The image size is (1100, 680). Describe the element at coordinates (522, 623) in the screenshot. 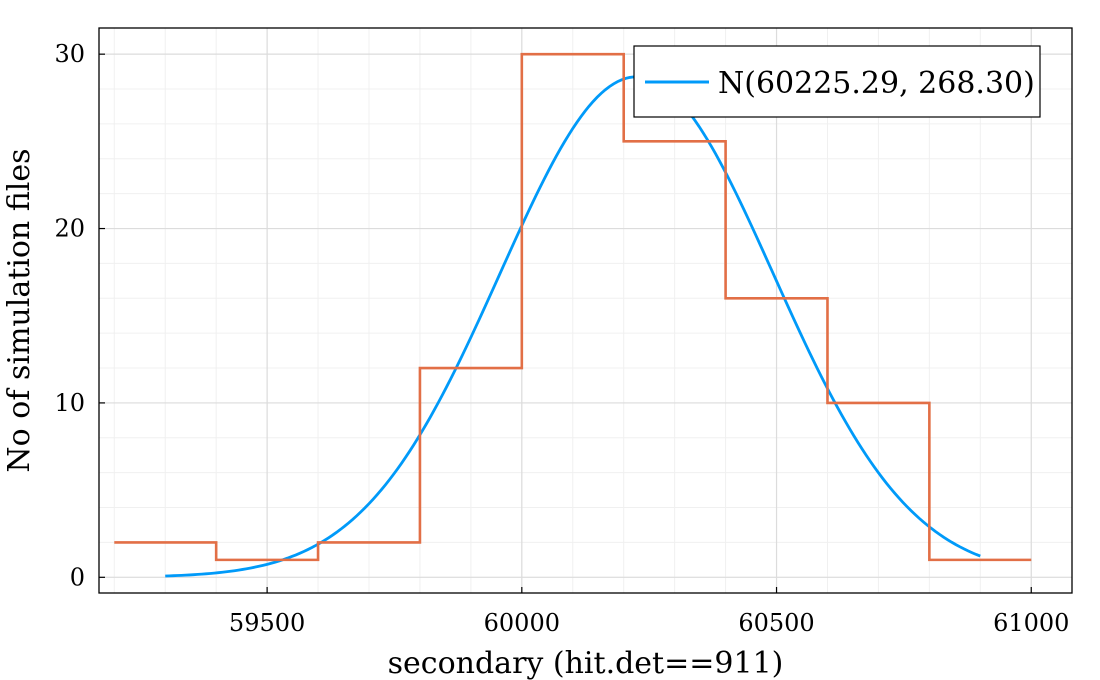

I see `x-tick-label: 60000` at that location.